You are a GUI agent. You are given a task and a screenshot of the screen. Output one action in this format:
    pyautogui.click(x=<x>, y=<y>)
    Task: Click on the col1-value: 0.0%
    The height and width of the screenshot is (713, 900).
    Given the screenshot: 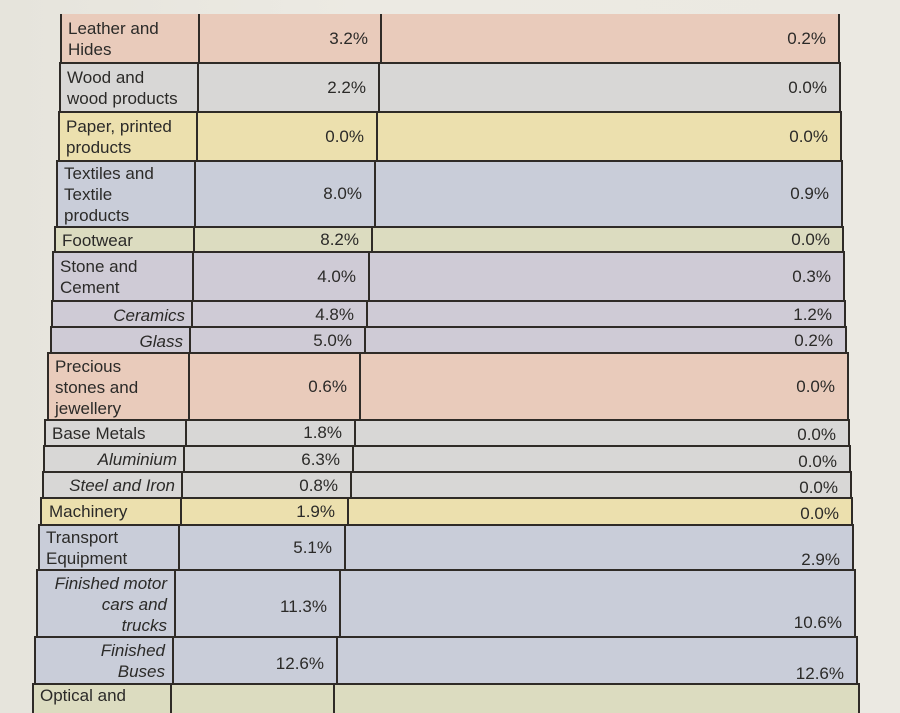 What is the action you would take?
    pyautogui.click(x=286, y=137)
    